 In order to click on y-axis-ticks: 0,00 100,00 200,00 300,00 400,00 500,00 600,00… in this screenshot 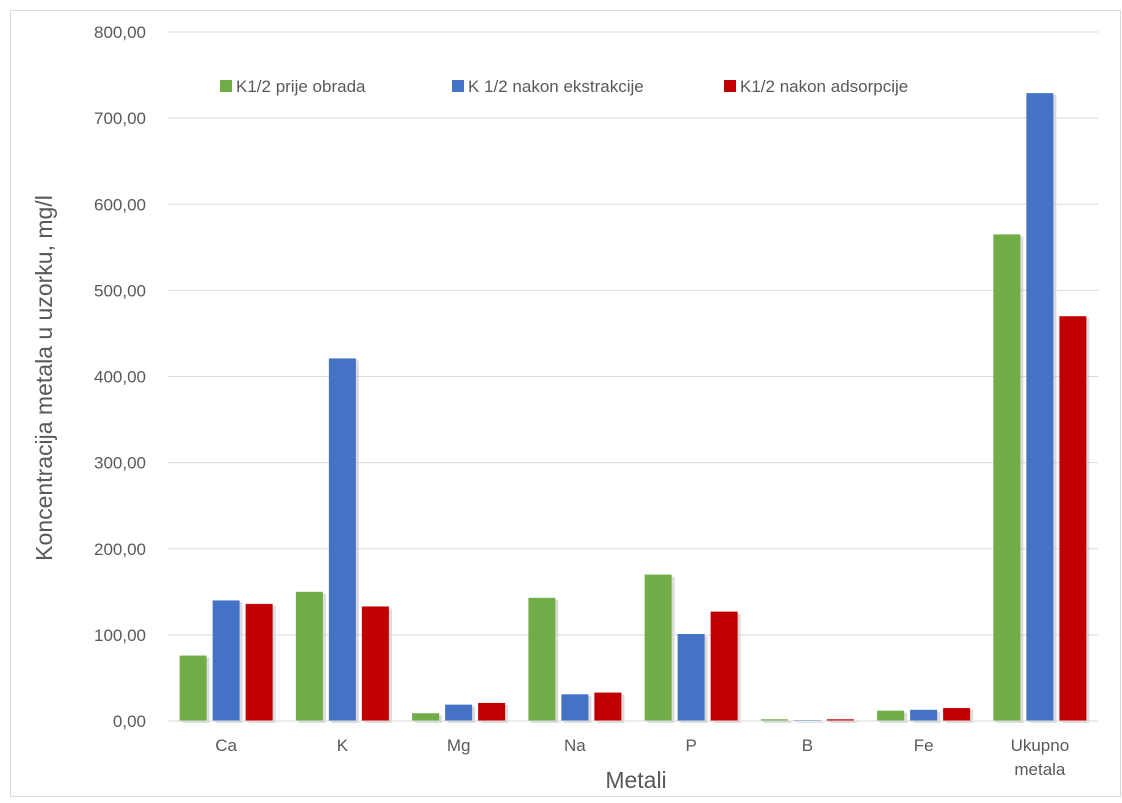, I will do `click(120, 377)`.